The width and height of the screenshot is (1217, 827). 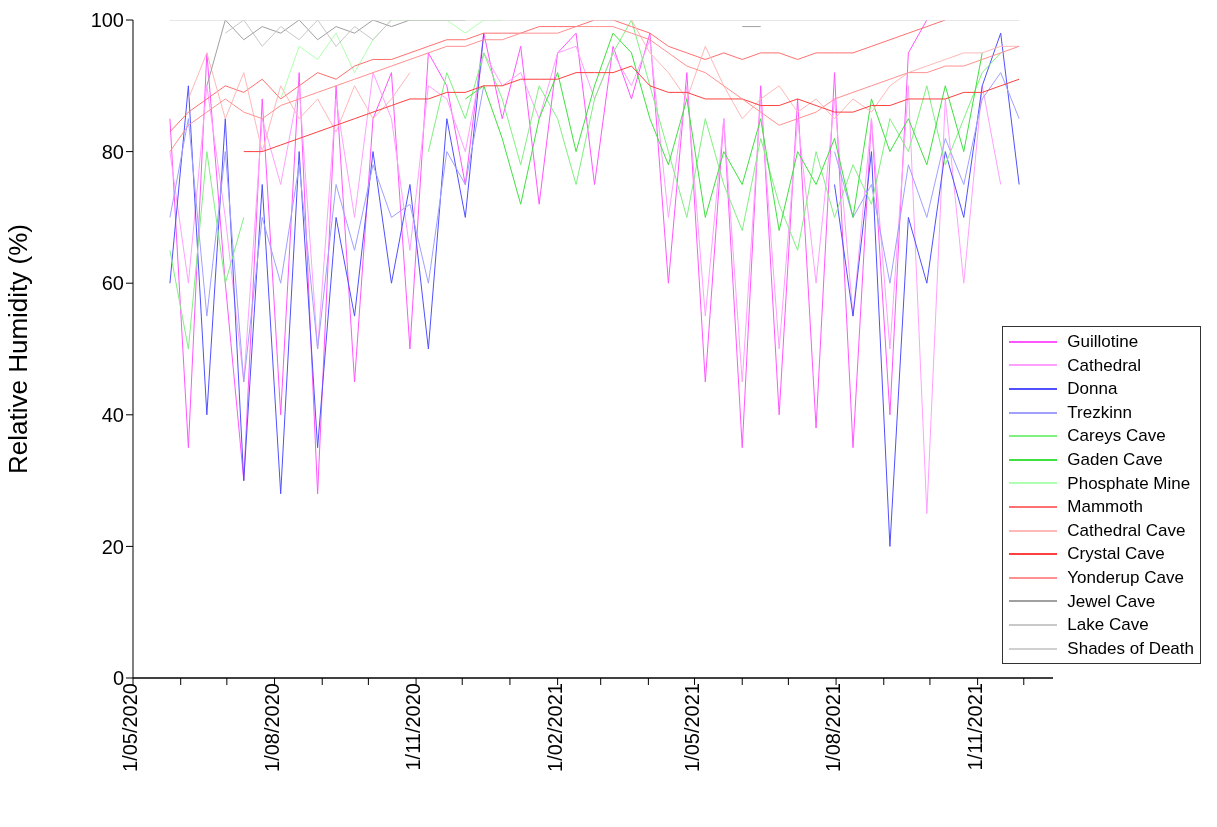 I want to click on x-tick-label: 1/08/2020, so click(x=271, y=727).